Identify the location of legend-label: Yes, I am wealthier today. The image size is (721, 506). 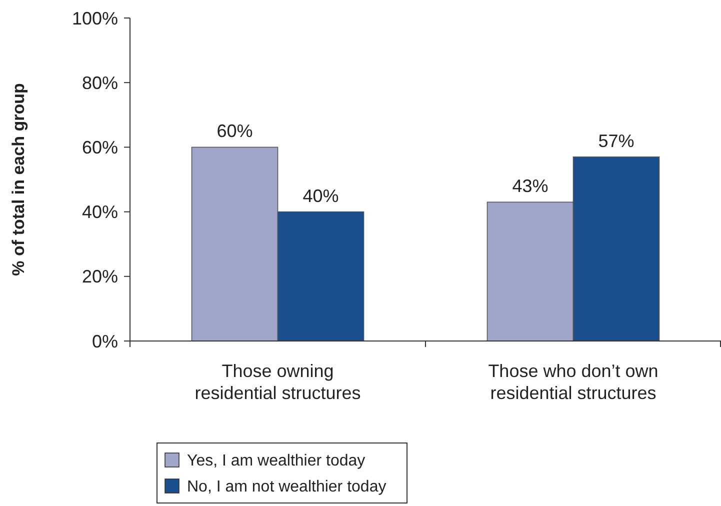
(276, 461).